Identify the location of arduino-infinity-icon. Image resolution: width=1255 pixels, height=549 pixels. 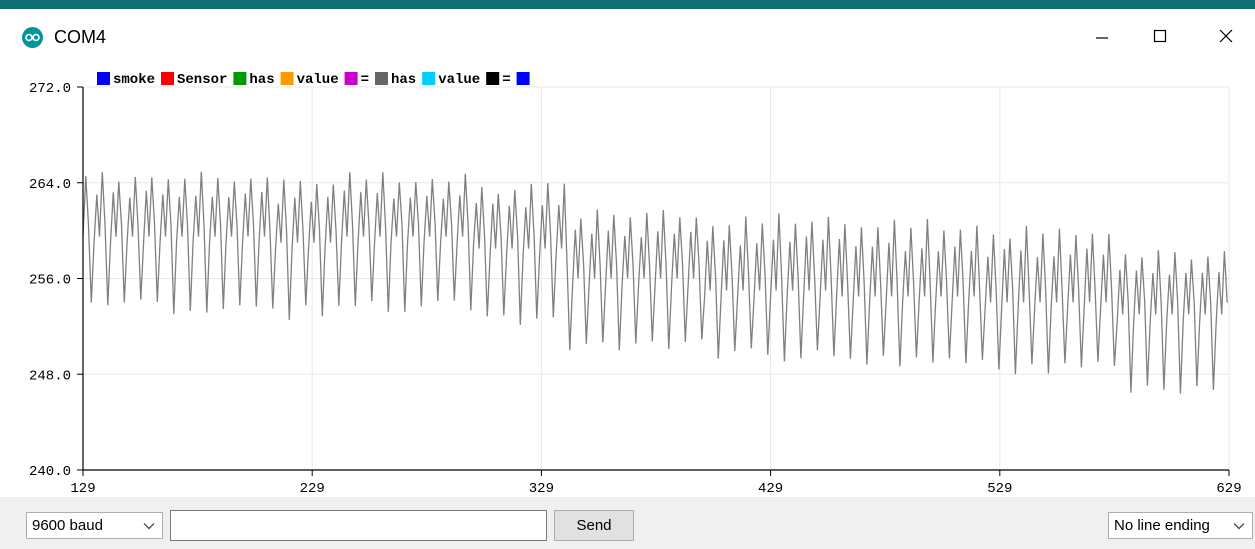
(32, 37).